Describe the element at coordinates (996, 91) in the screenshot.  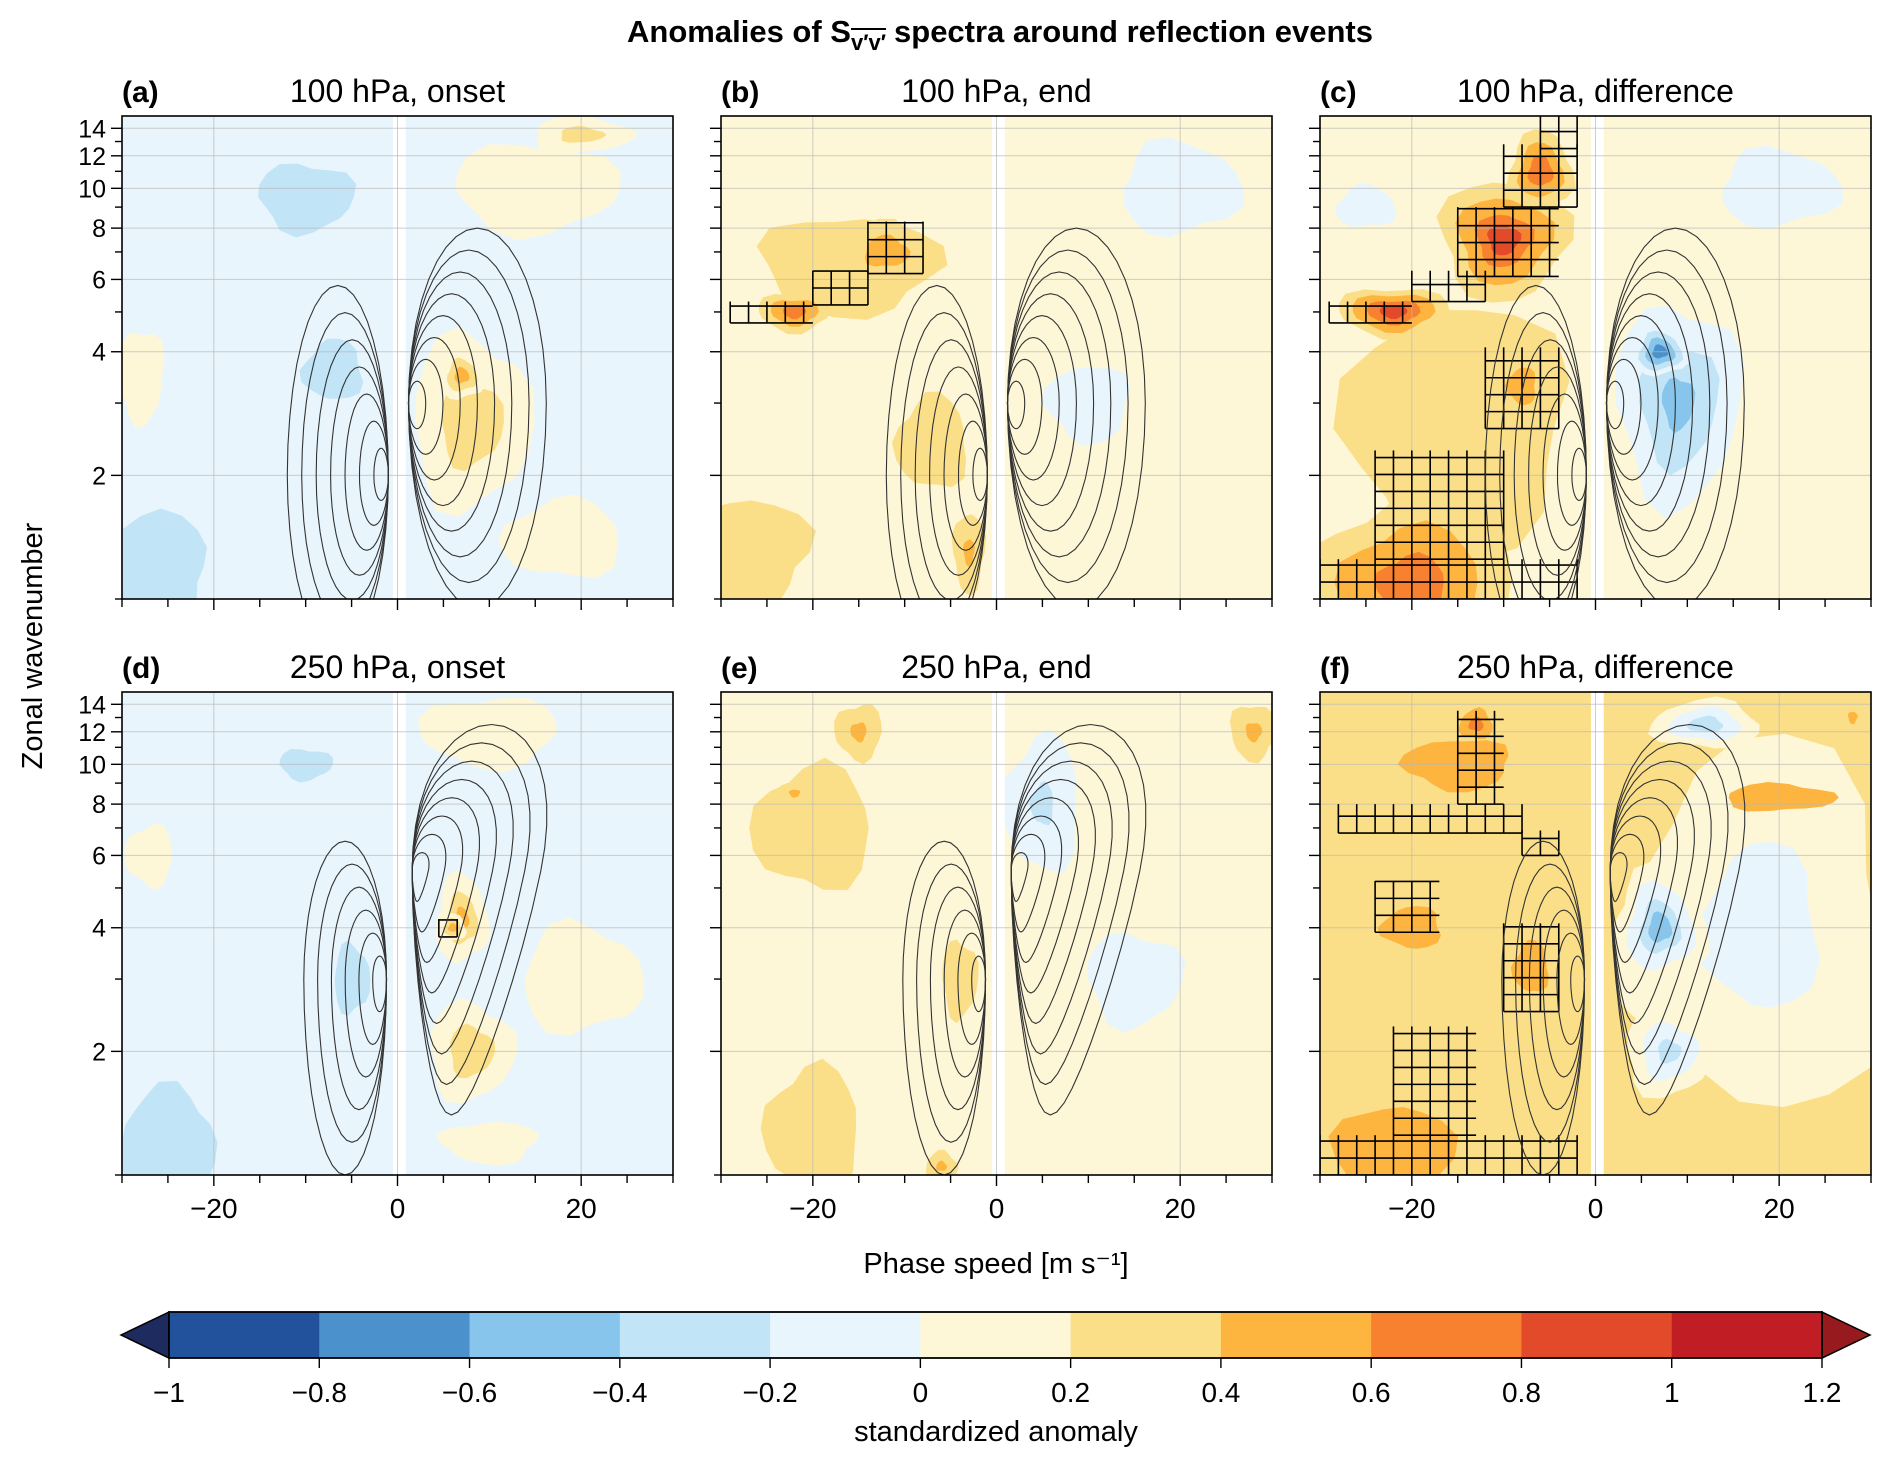
I see `panel-title: 100 hPa, end` at that location.